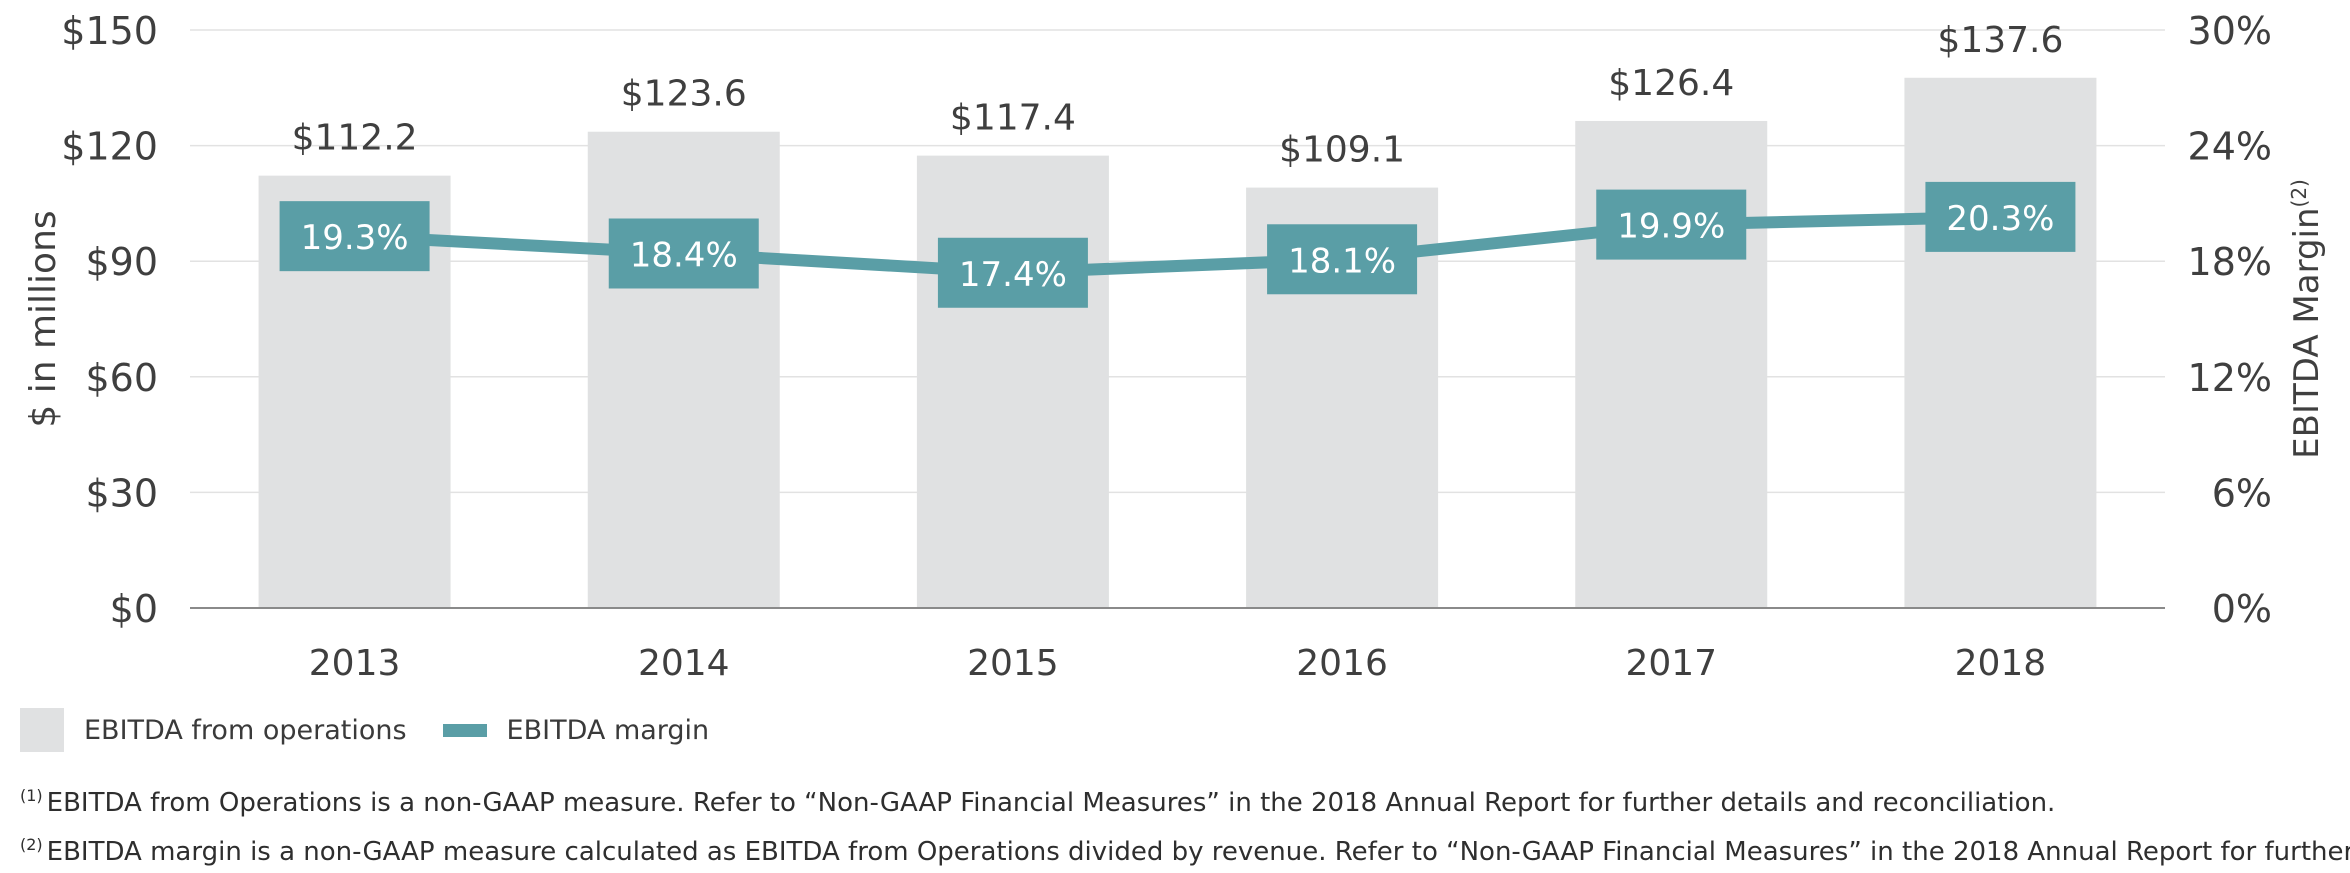  What do you see at coordinates (2230, 262) in the screenshot?
I see `y2-tick-label: 18%` at bounding box center [2230, 262].